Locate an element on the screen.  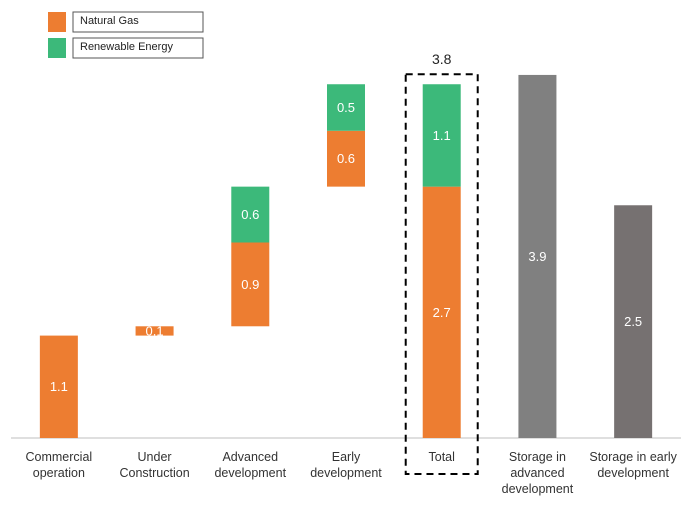
legend-label: Renewable Energy is located at coordinates (126, 47).